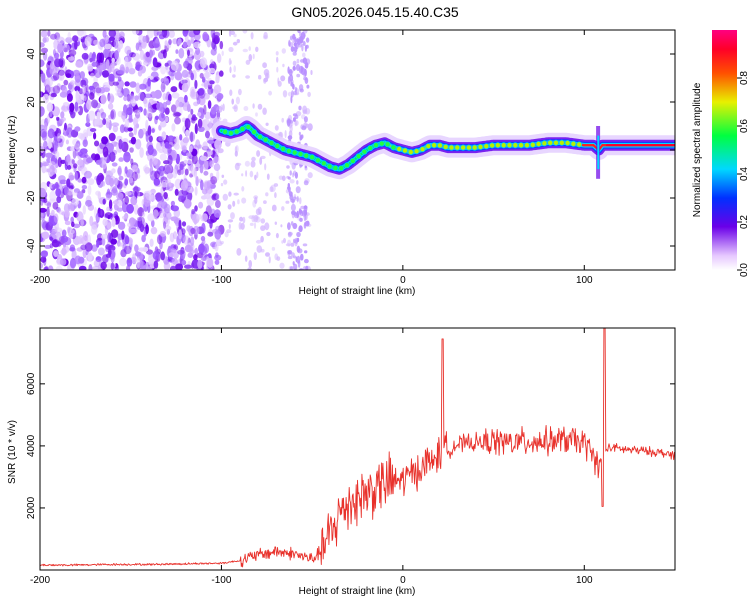 This screenshot has width=750, height=600. Describe the element at coordinates (31, 383) in the screenshot. I see `snr-y-tick-label: 6000` at that location.